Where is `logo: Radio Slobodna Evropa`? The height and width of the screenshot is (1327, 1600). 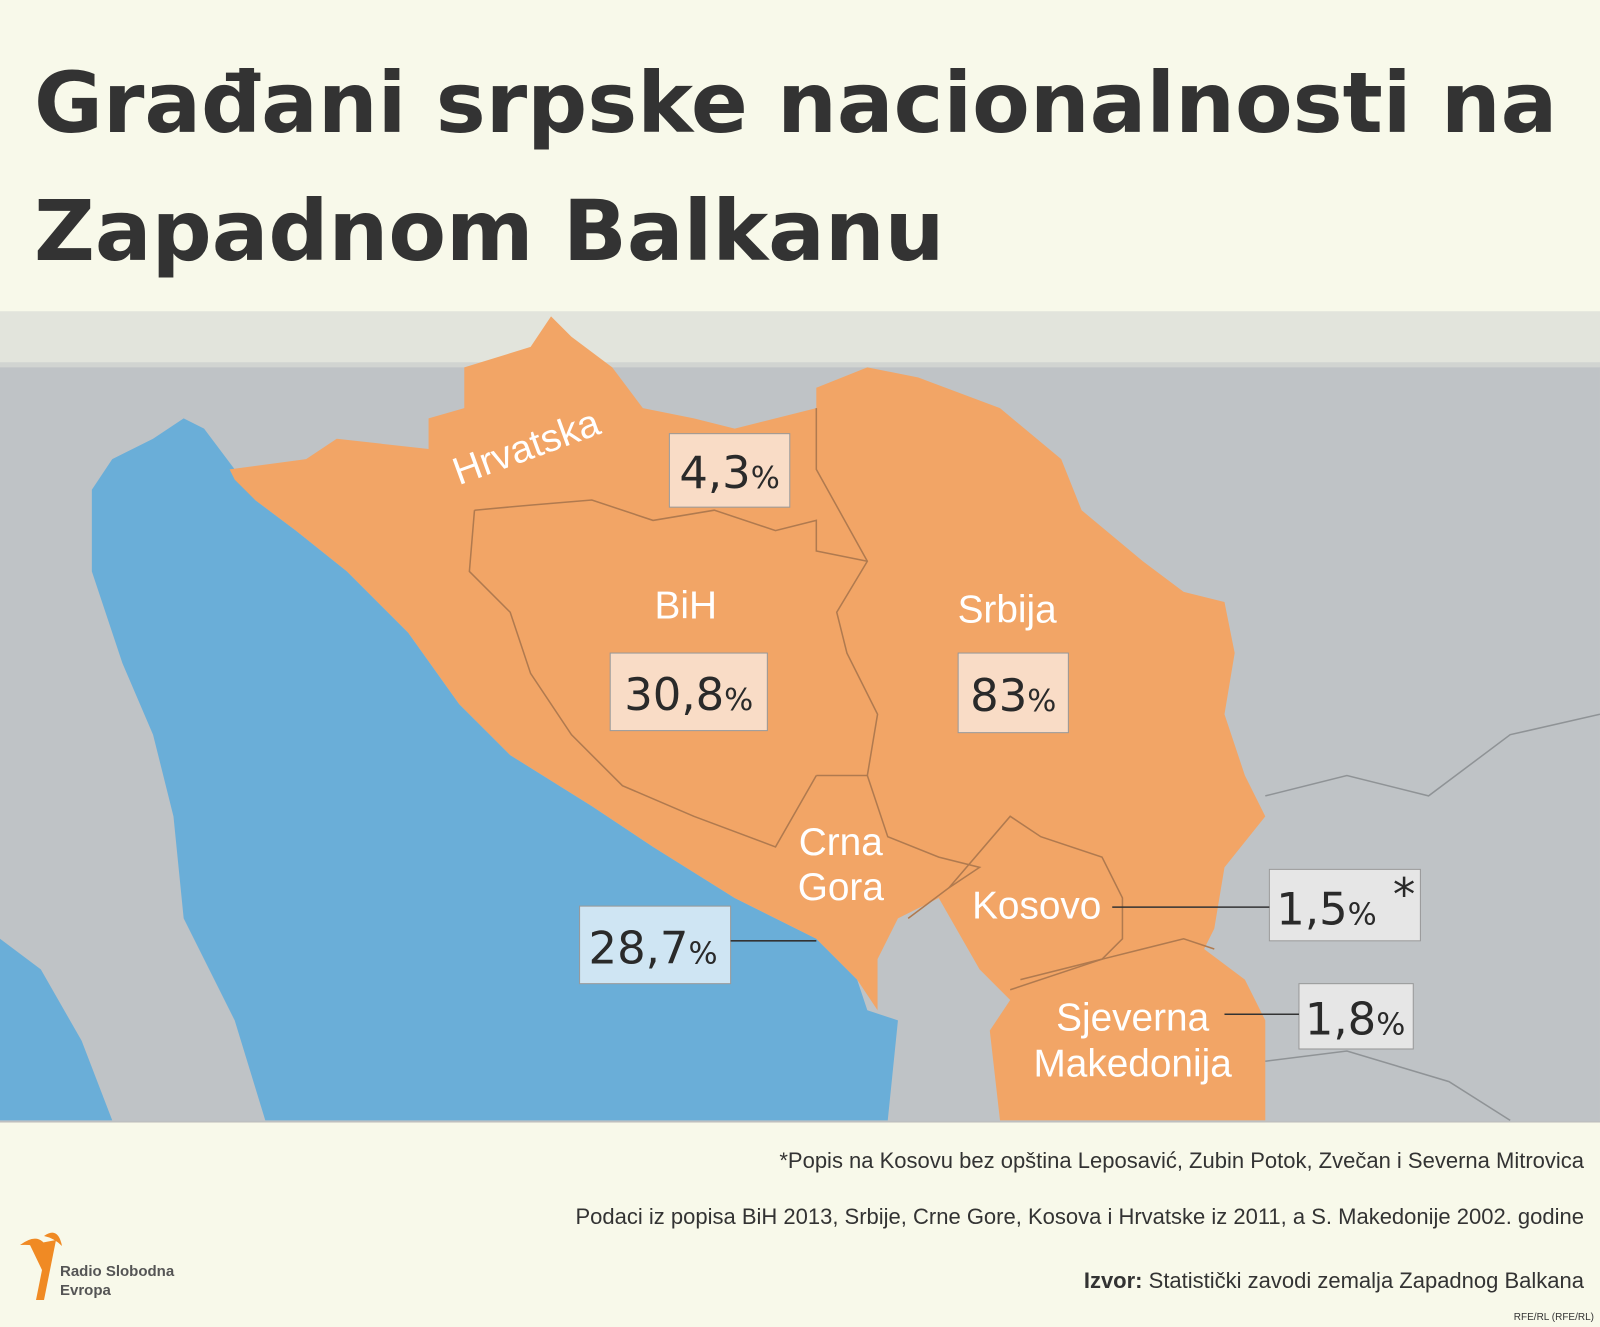 logo: Radio Slobodna Evropa is located at coordinates (97, 1266).